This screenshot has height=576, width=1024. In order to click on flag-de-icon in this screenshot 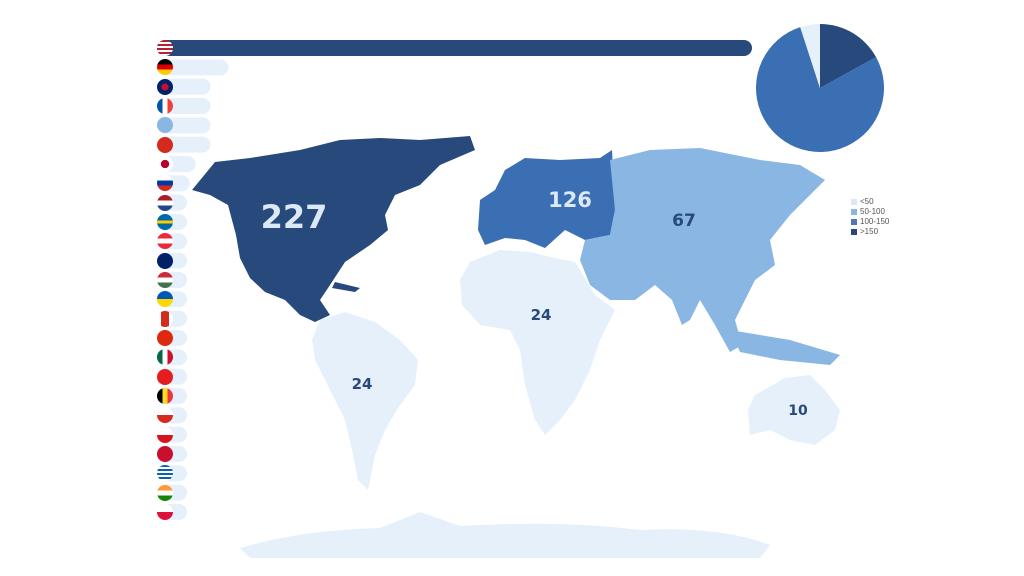, I will do `click(165, 67)`.